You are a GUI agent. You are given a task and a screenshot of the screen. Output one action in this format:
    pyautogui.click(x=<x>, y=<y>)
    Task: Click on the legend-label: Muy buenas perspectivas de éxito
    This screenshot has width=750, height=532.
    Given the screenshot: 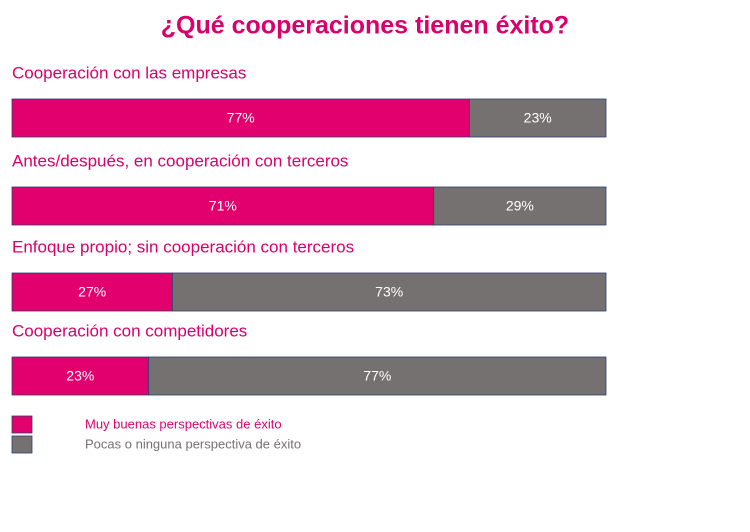 What is the action you would take?
    pyautogui.click(x=183, y=423)
    